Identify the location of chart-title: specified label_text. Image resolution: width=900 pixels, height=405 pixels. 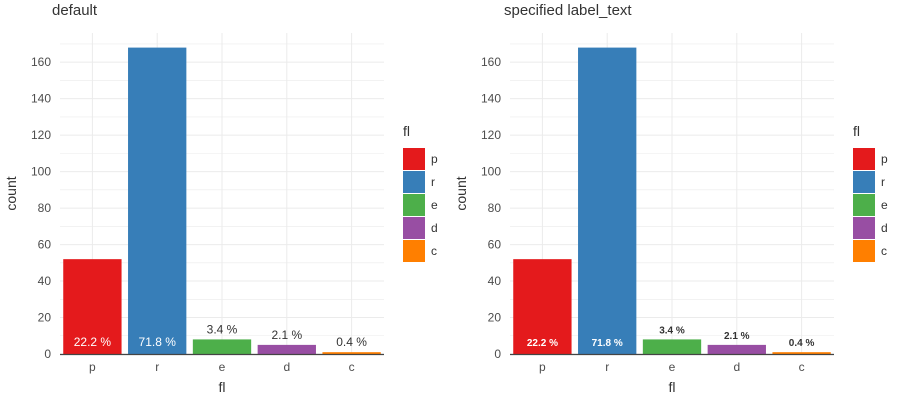
(568, 10).